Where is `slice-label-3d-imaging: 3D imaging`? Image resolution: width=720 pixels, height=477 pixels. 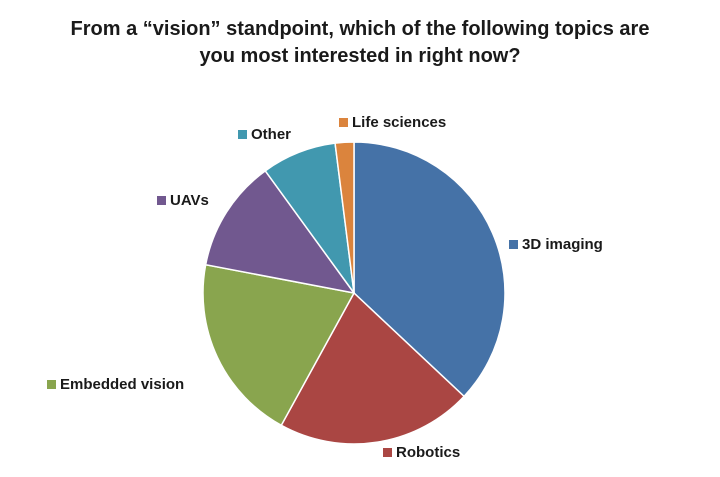
slice-label-3d-imaging: 3D imaging is located at coordinates (556, 244).